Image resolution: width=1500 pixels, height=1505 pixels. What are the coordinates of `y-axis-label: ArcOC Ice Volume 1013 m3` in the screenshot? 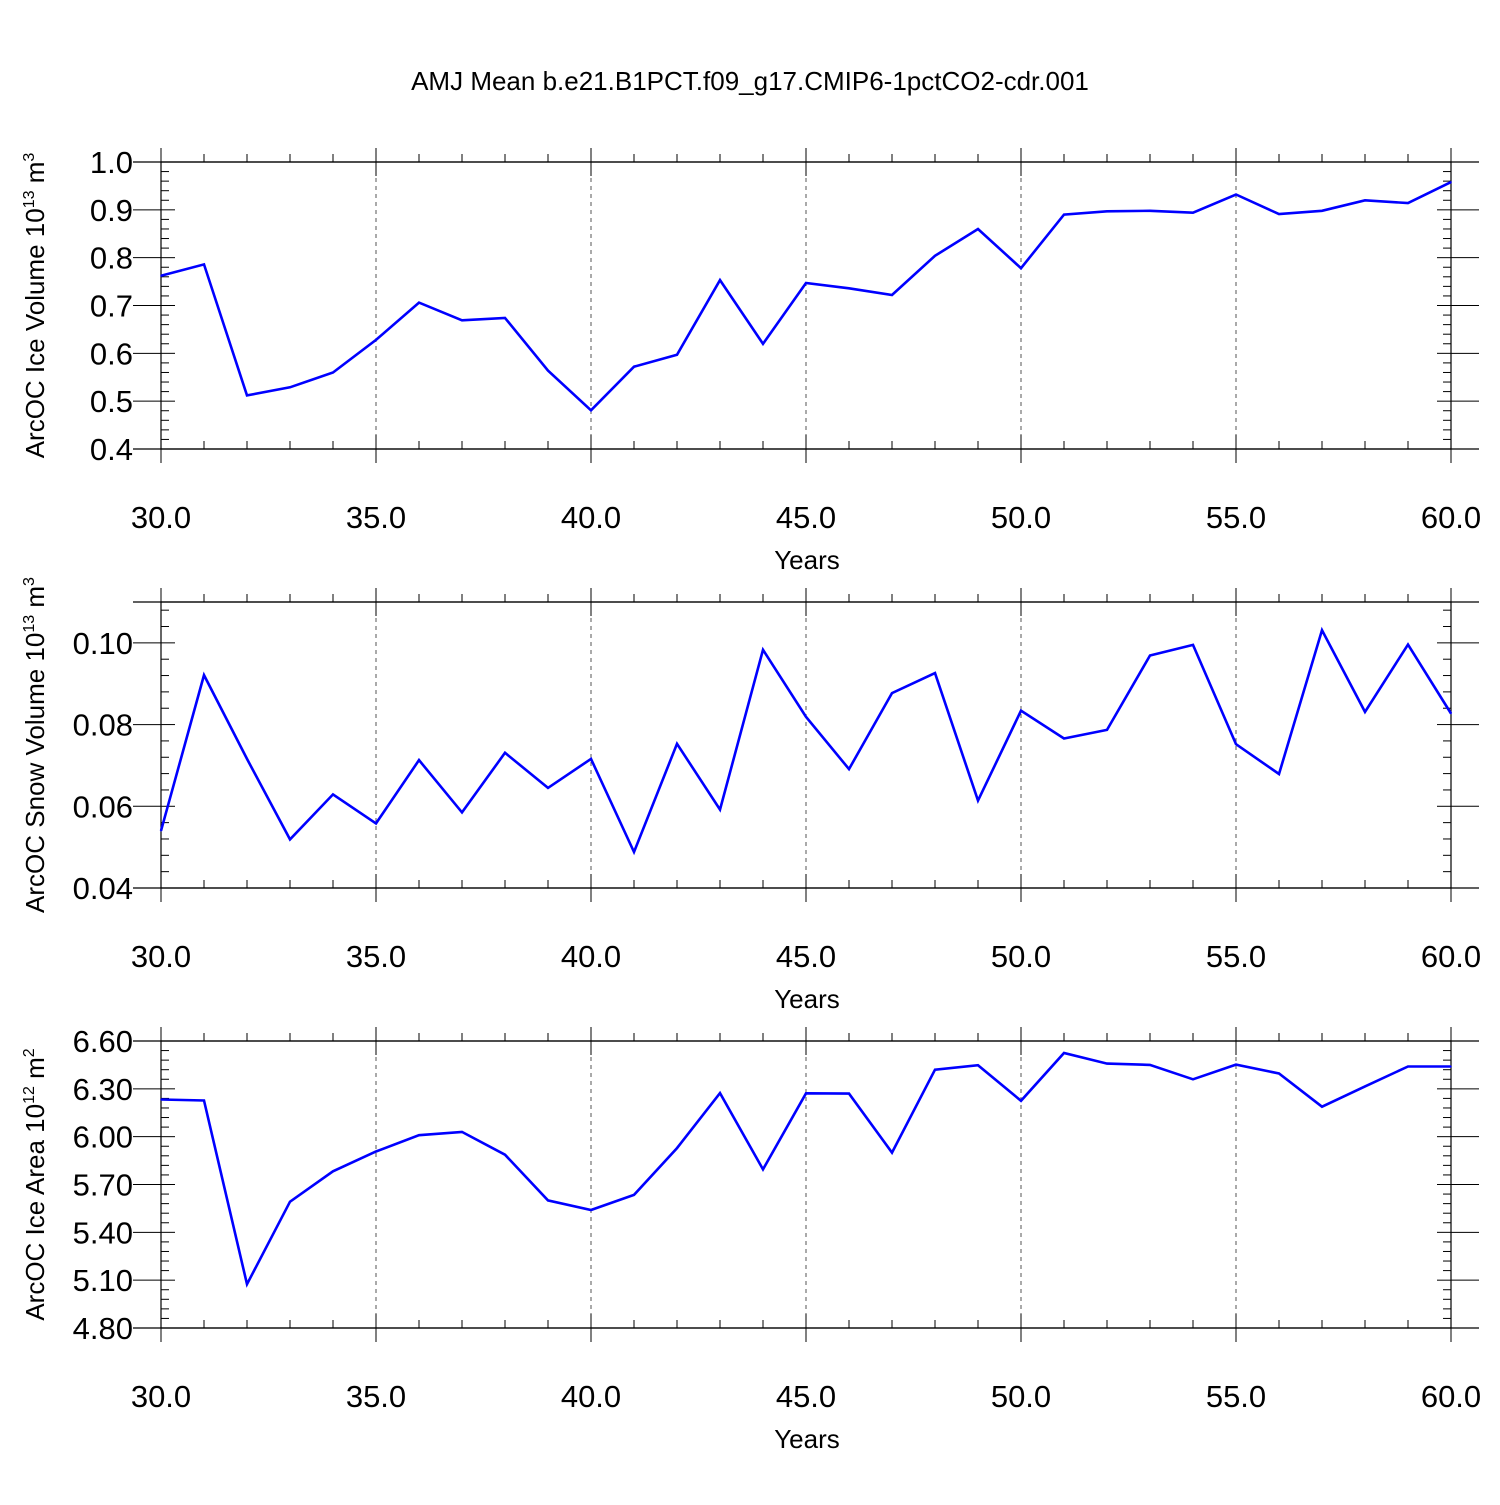 It's located at (35, 306).